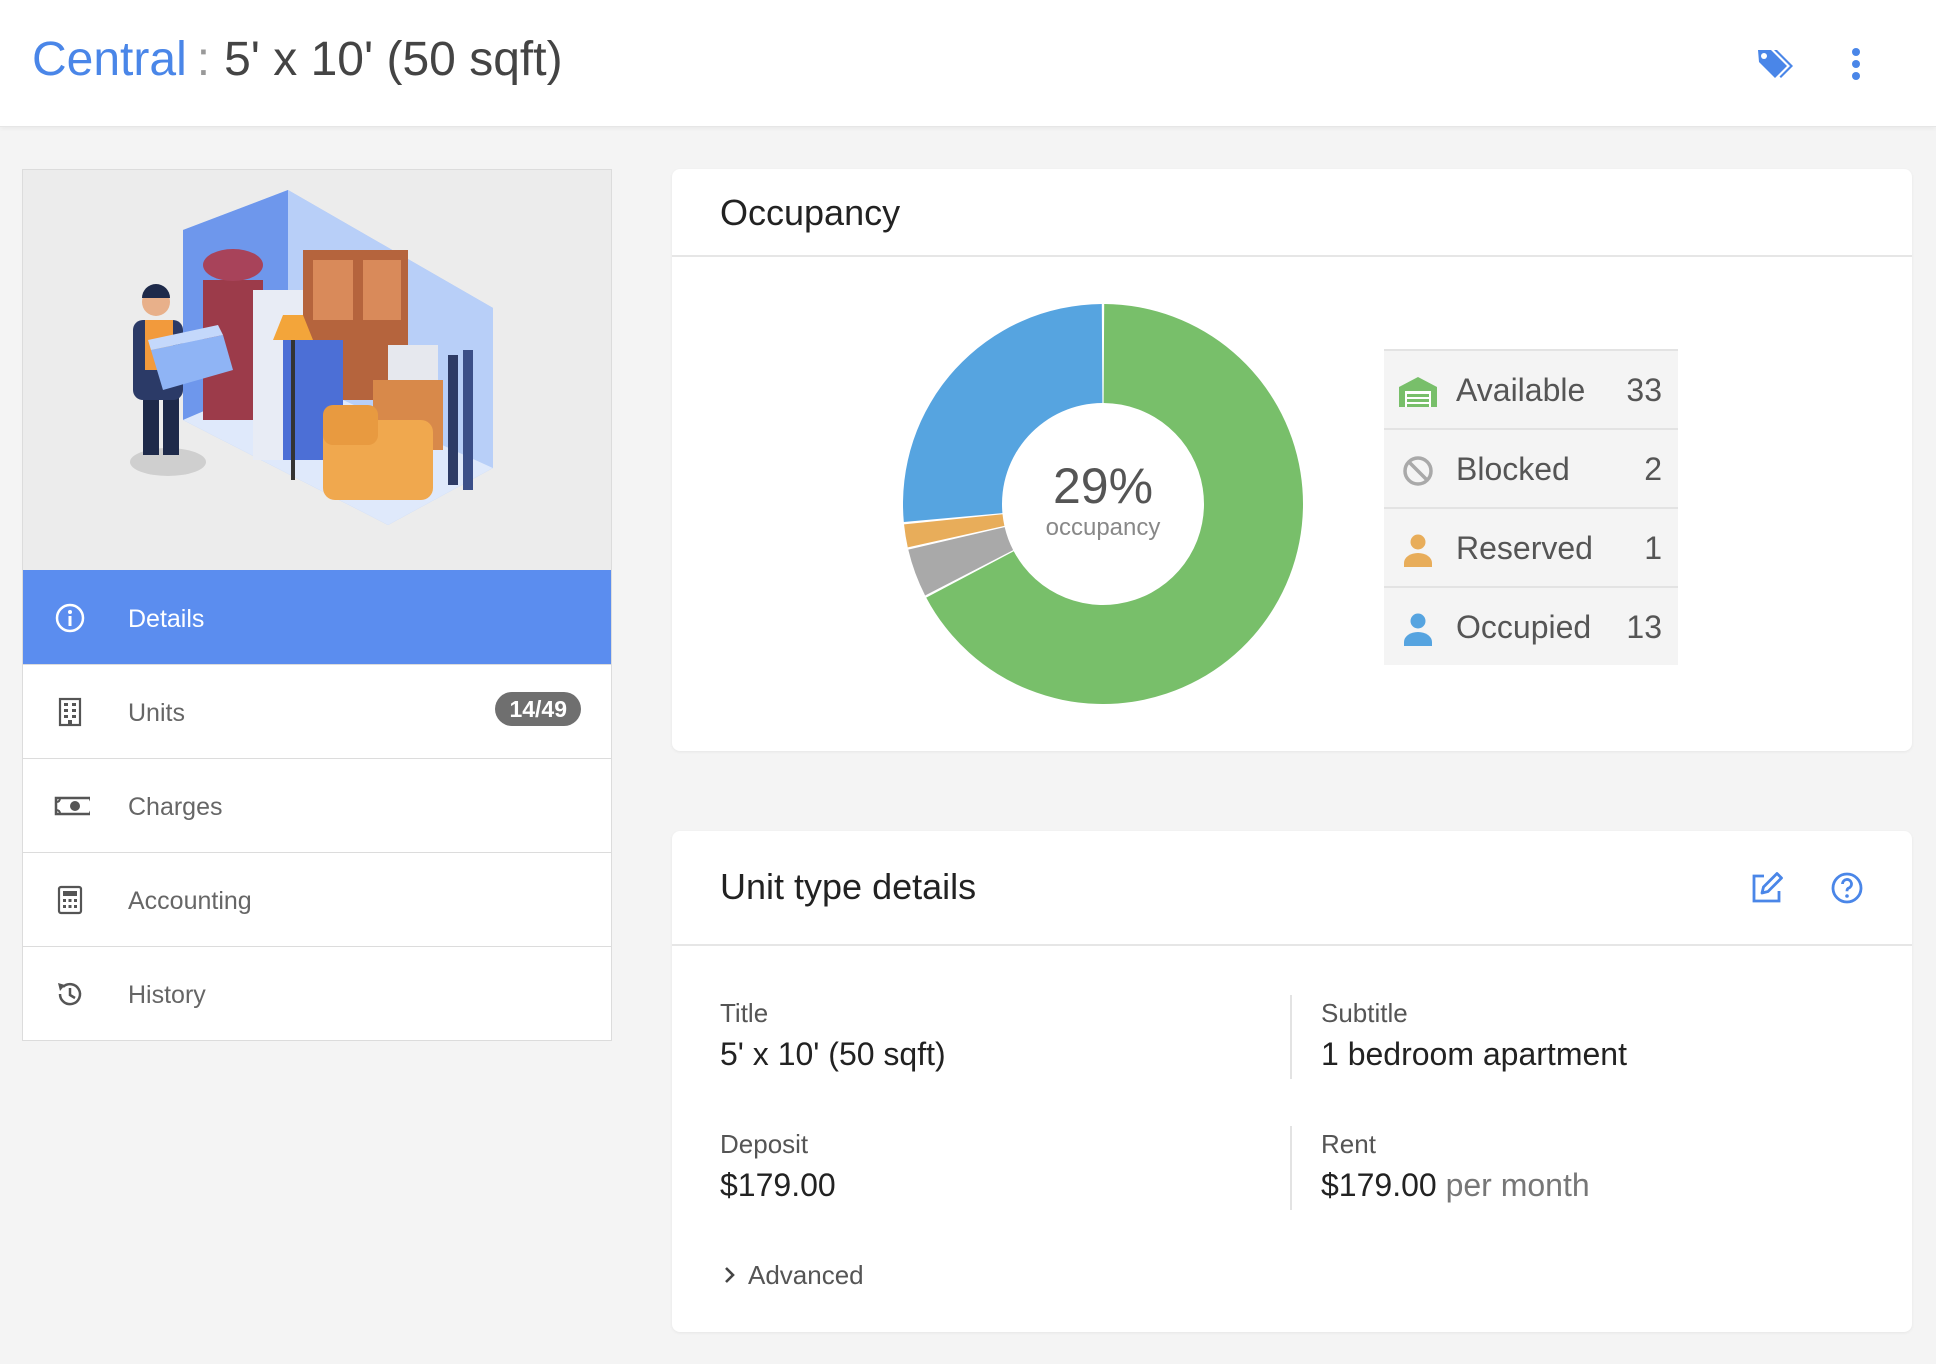 The image size is (1936, 1364). I want to click on sidebar-item-label: History, so click(167, 995).